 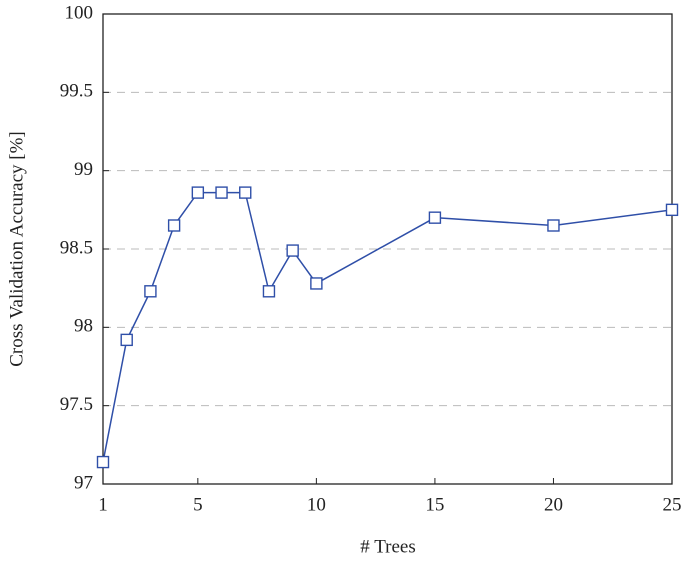 I want to click on x-tick-label: 1, so click(x=103, y=504).